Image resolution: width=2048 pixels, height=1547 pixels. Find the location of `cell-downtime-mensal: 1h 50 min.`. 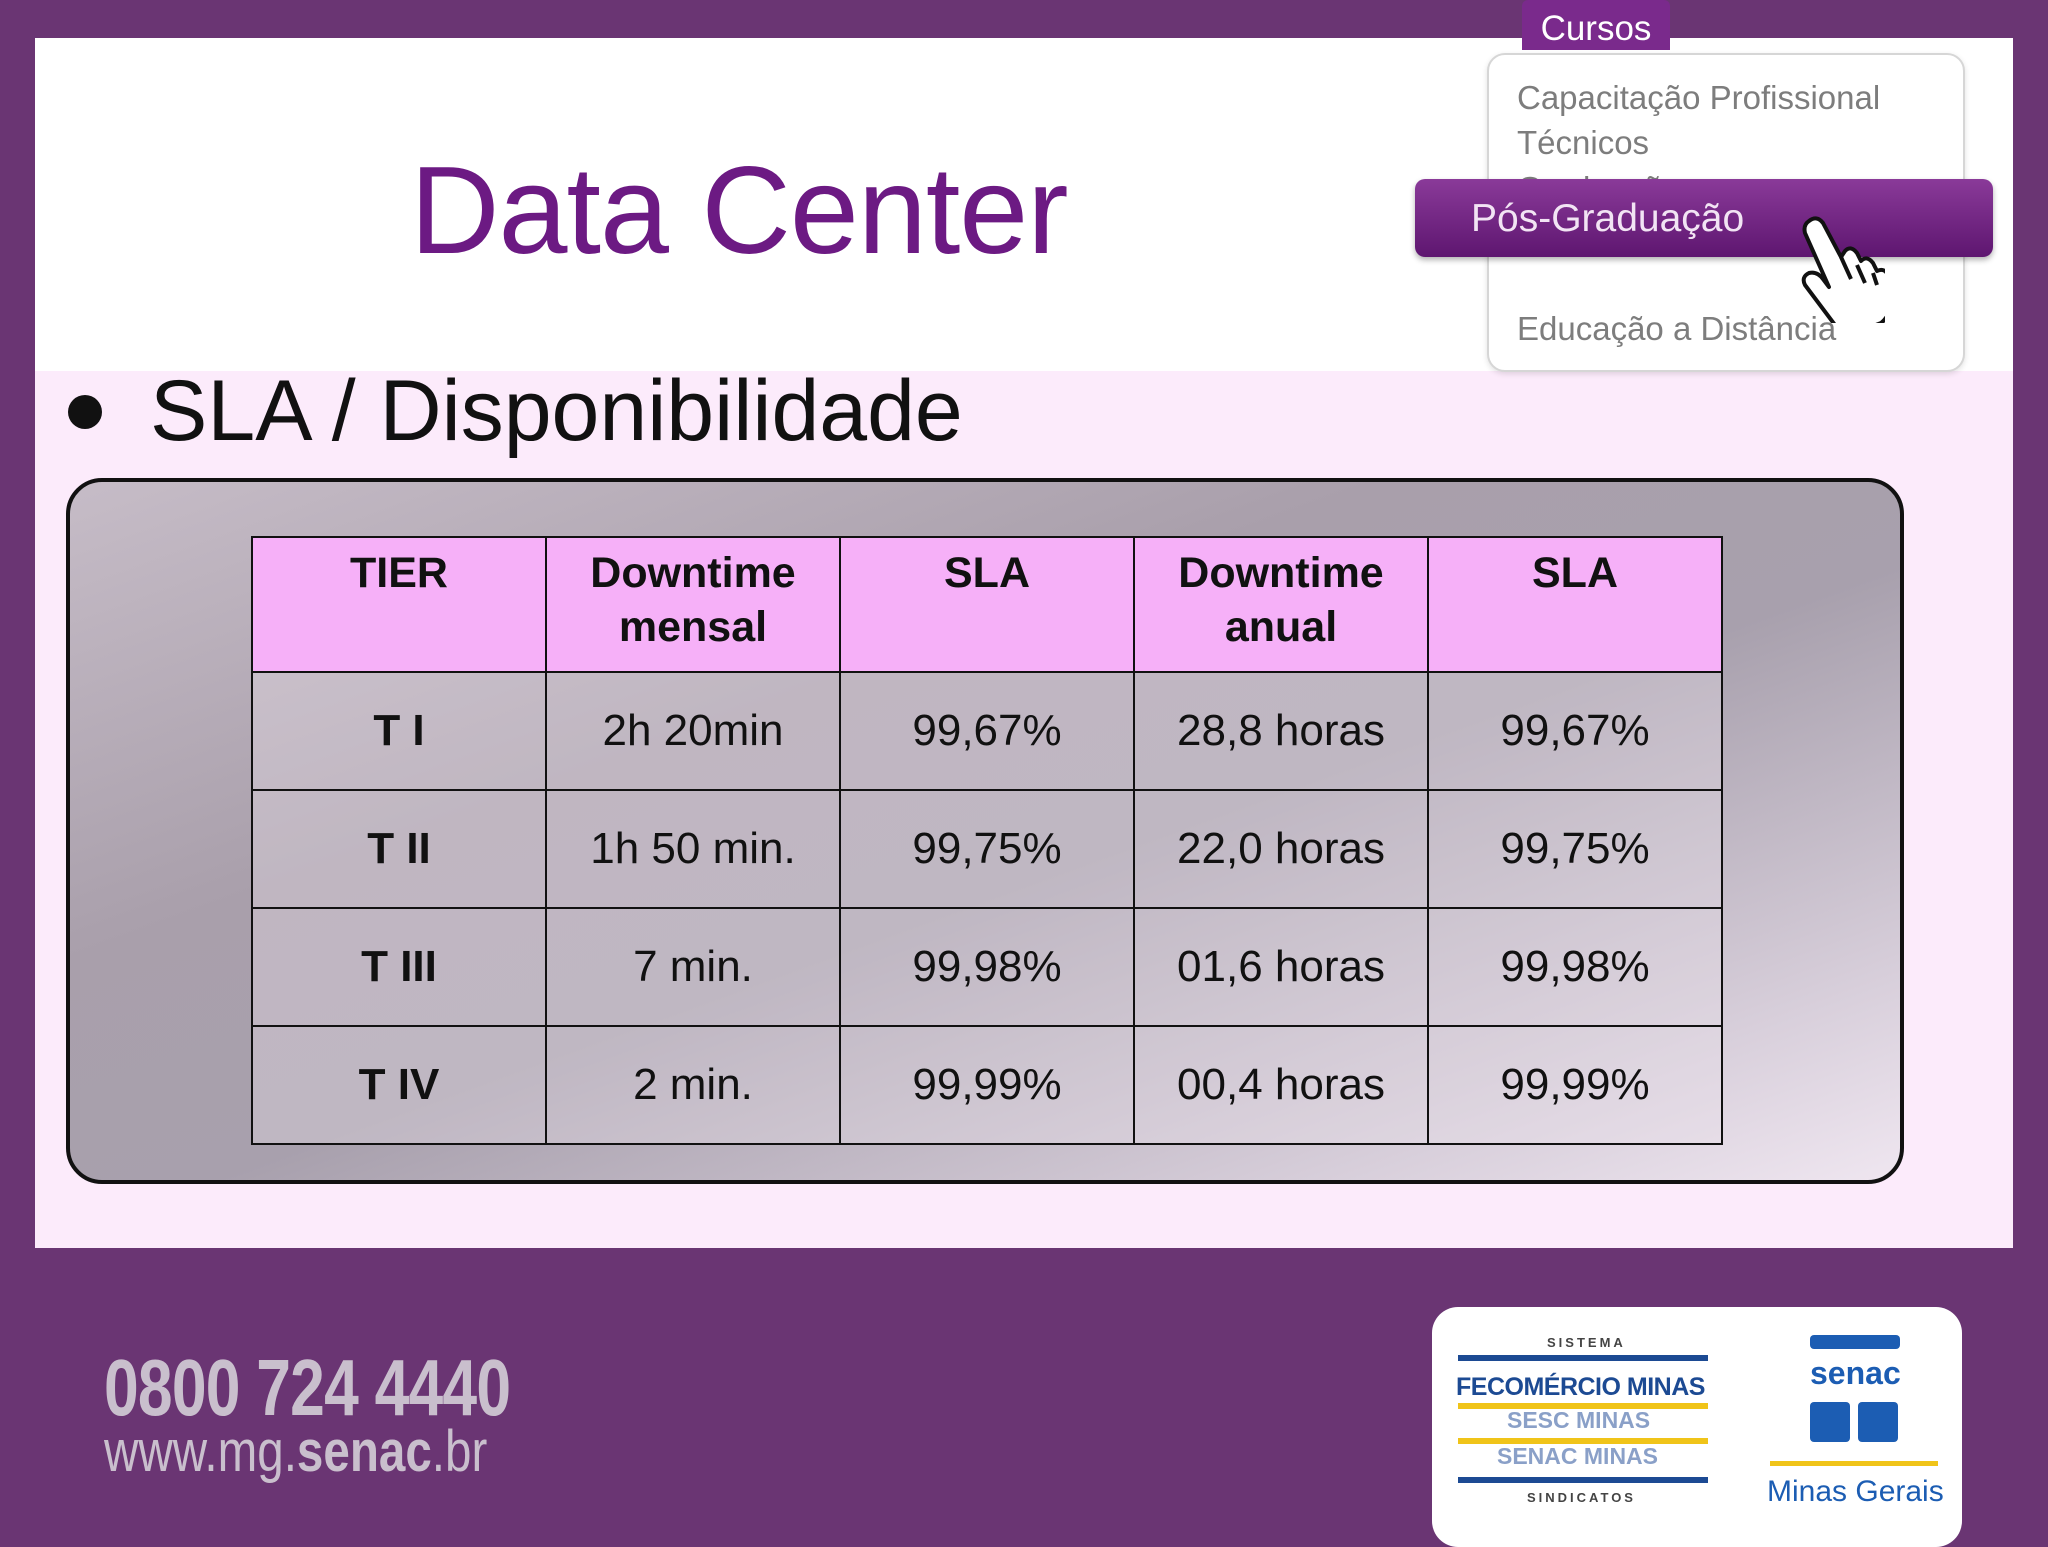

cell-downtime-mensal: 1h 50 min. is located at coordinates (693, 849).